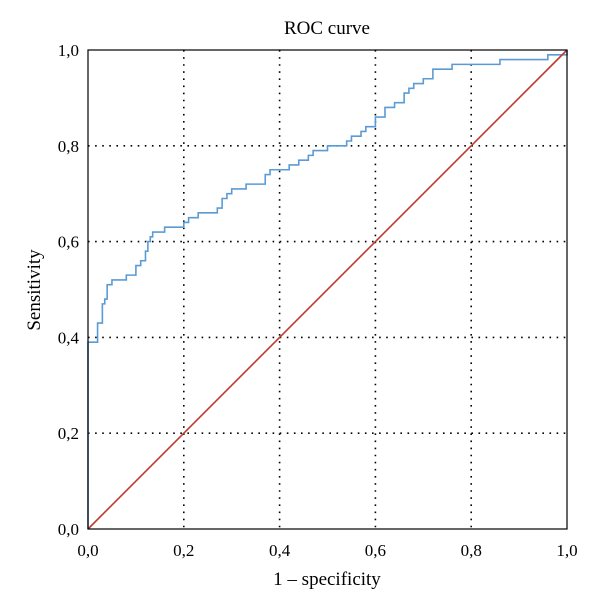 The height and width of the screenshot is (613, 600). I want to click on y-tick-label: 1,0, so click(68, 50).